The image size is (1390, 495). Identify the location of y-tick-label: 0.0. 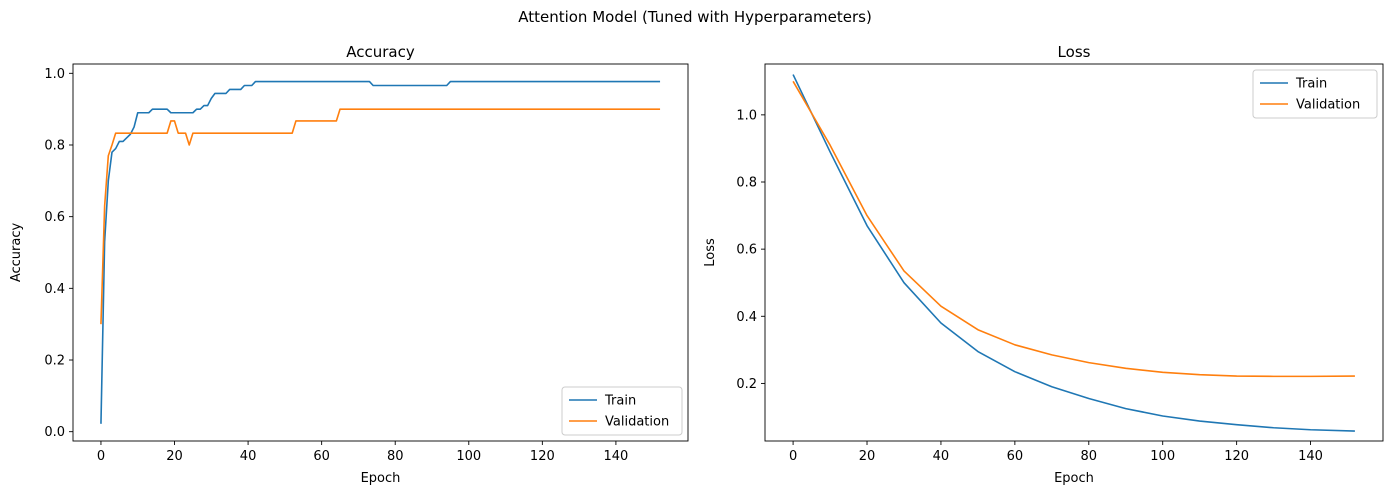
(54, 432).